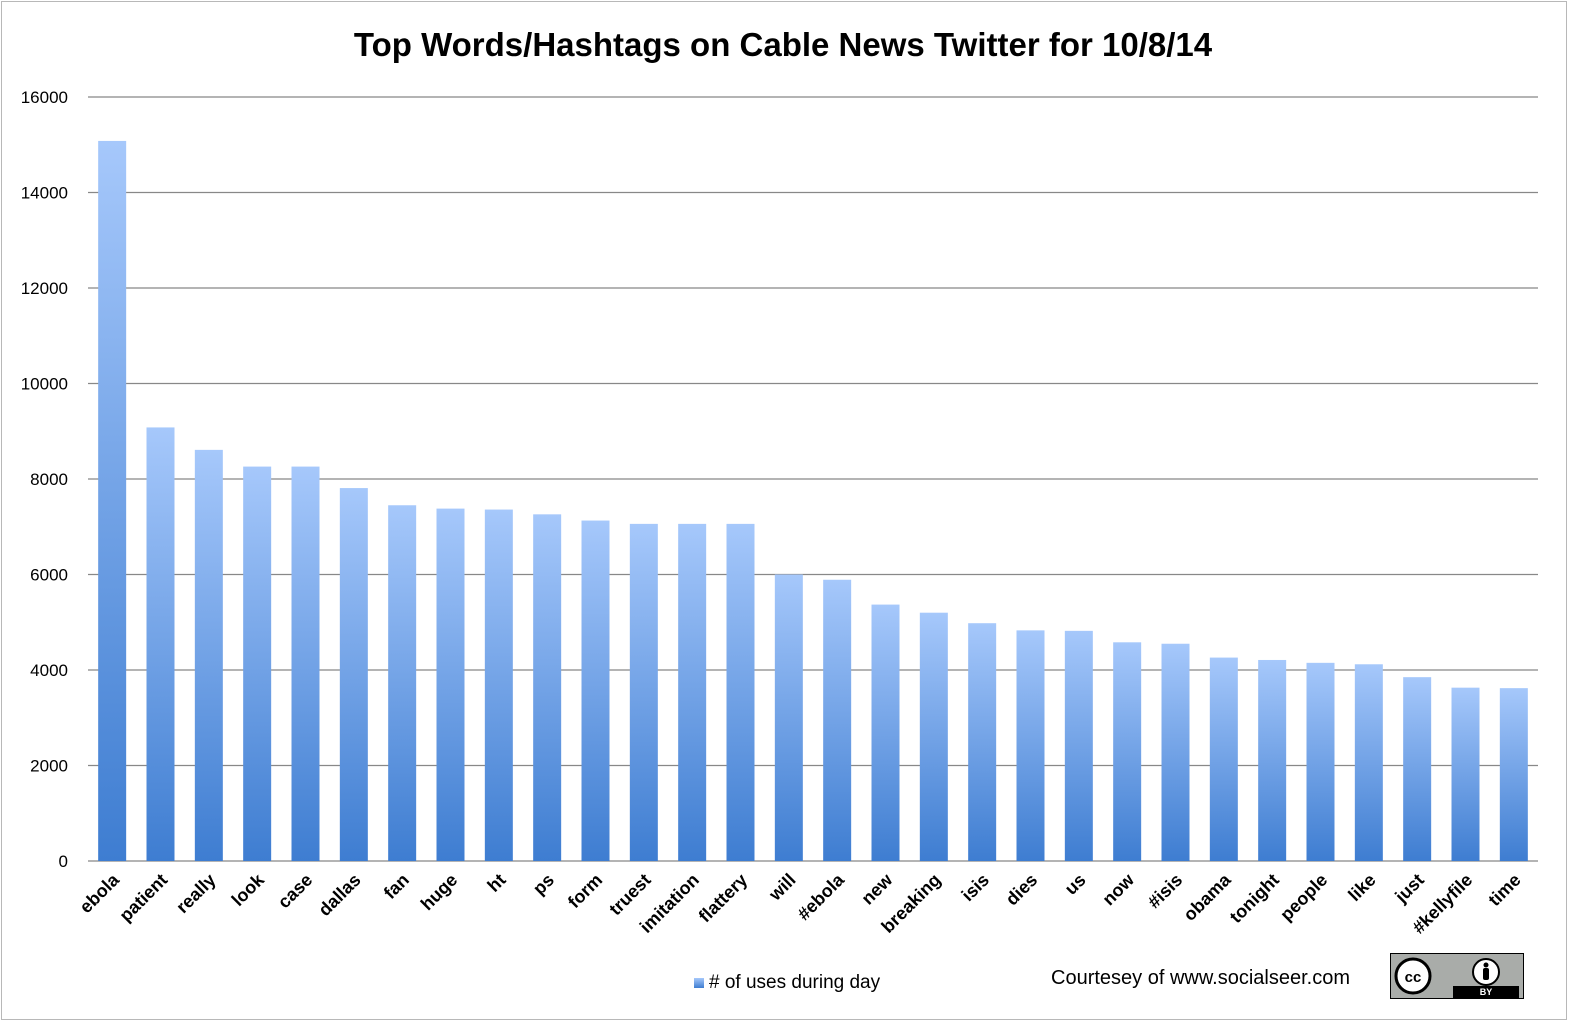 Image resolution: width=1570 pixels, height=1023 pixels. What do you see at coordinates (1078, 745) in the screenshot?
I see `bar-us` at bounding box center [1078, 745].